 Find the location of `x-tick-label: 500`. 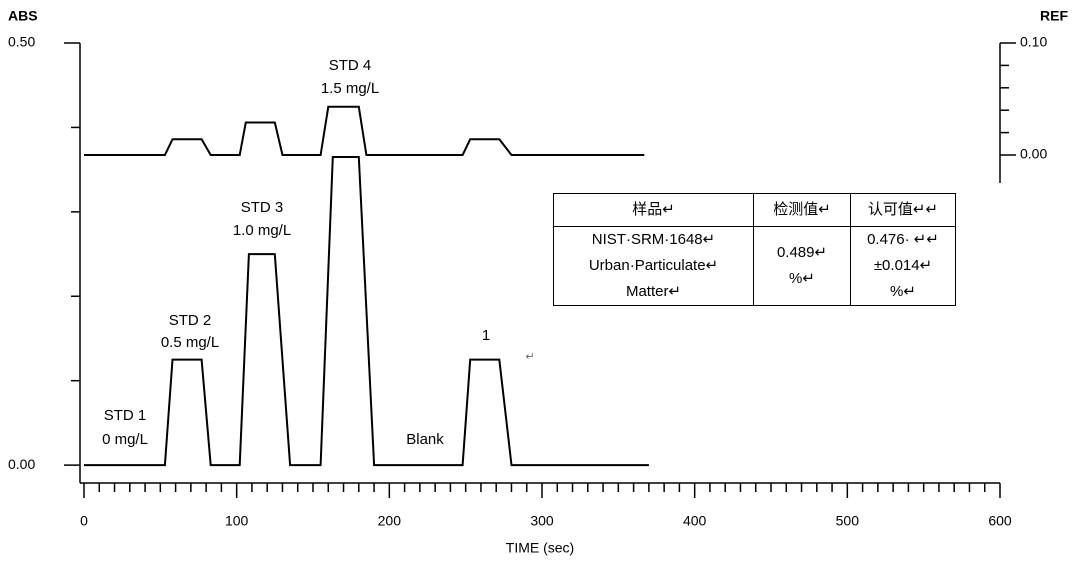

x-tick-label: 500 is located at coordinates (848, 521).